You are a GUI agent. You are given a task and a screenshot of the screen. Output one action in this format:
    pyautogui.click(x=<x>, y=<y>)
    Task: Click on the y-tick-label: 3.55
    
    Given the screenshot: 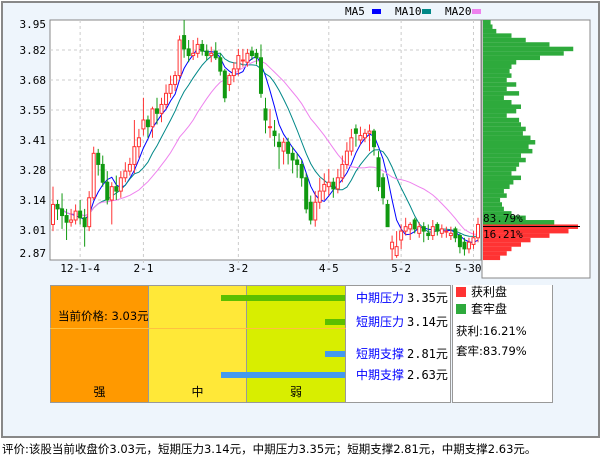 What is the action you would take?
    pyautogui.click(x=33, y=110)
    